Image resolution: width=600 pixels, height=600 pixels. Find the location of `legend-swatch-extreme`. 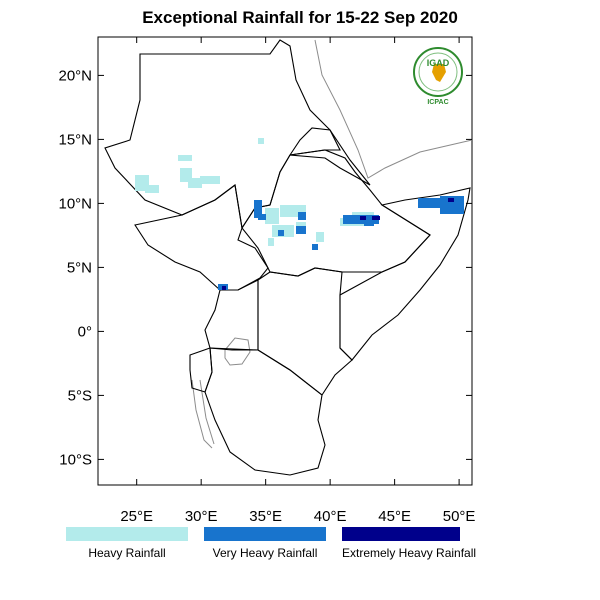

legend-swatch-extreme is located at coordinates (401, 534).